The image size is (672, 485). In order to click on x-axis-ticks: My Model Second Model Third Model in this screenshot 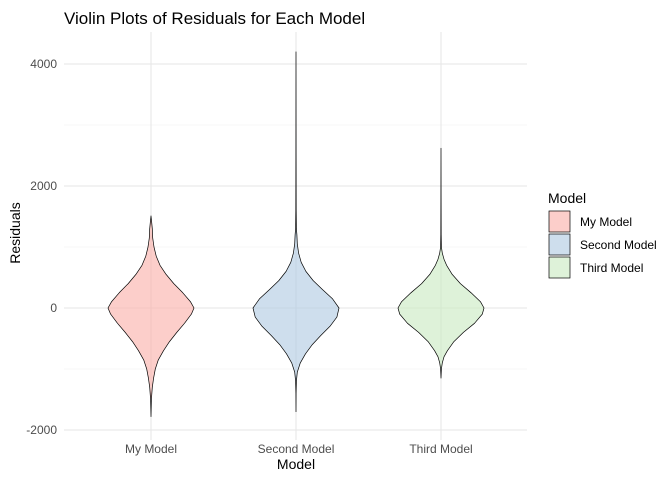, I will do `click(299, 449)`.